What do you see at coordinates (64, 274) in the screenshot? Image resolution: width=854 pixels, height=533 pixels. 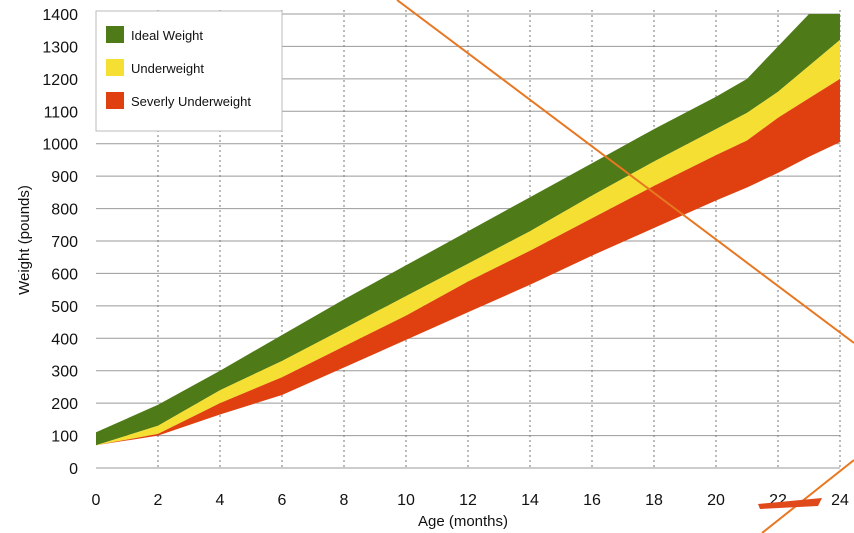 I see `y-tick-label-6: 600` at bounding box center [64, 274].